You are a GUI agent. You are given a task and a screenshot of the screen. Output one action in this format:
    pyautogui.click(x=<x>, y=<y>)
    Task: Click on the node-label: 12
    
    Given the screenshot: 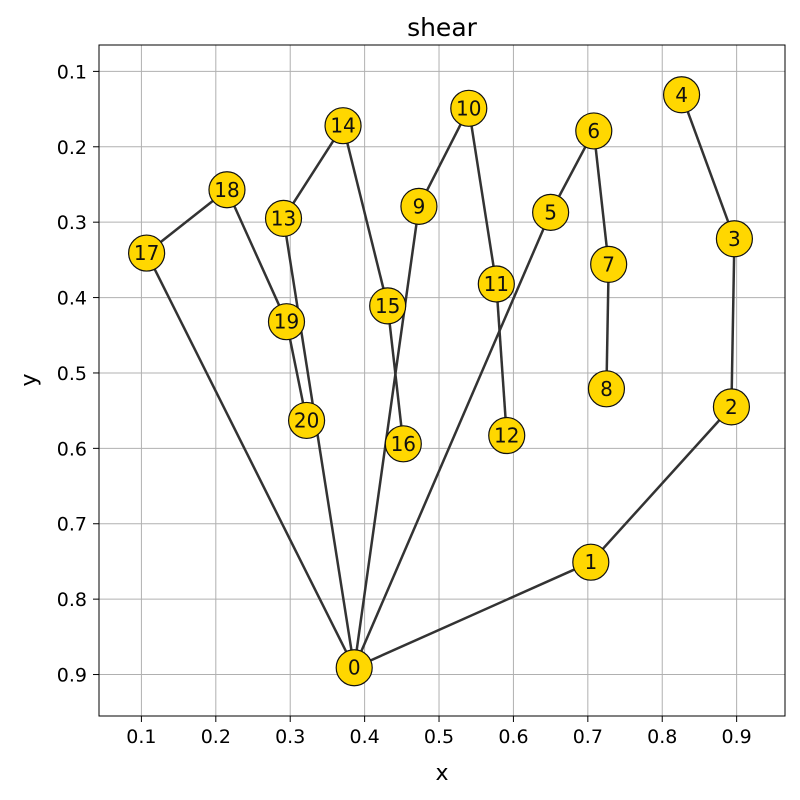 What is the action you would take?
    pyautogui.click(x=506, y=436)
    